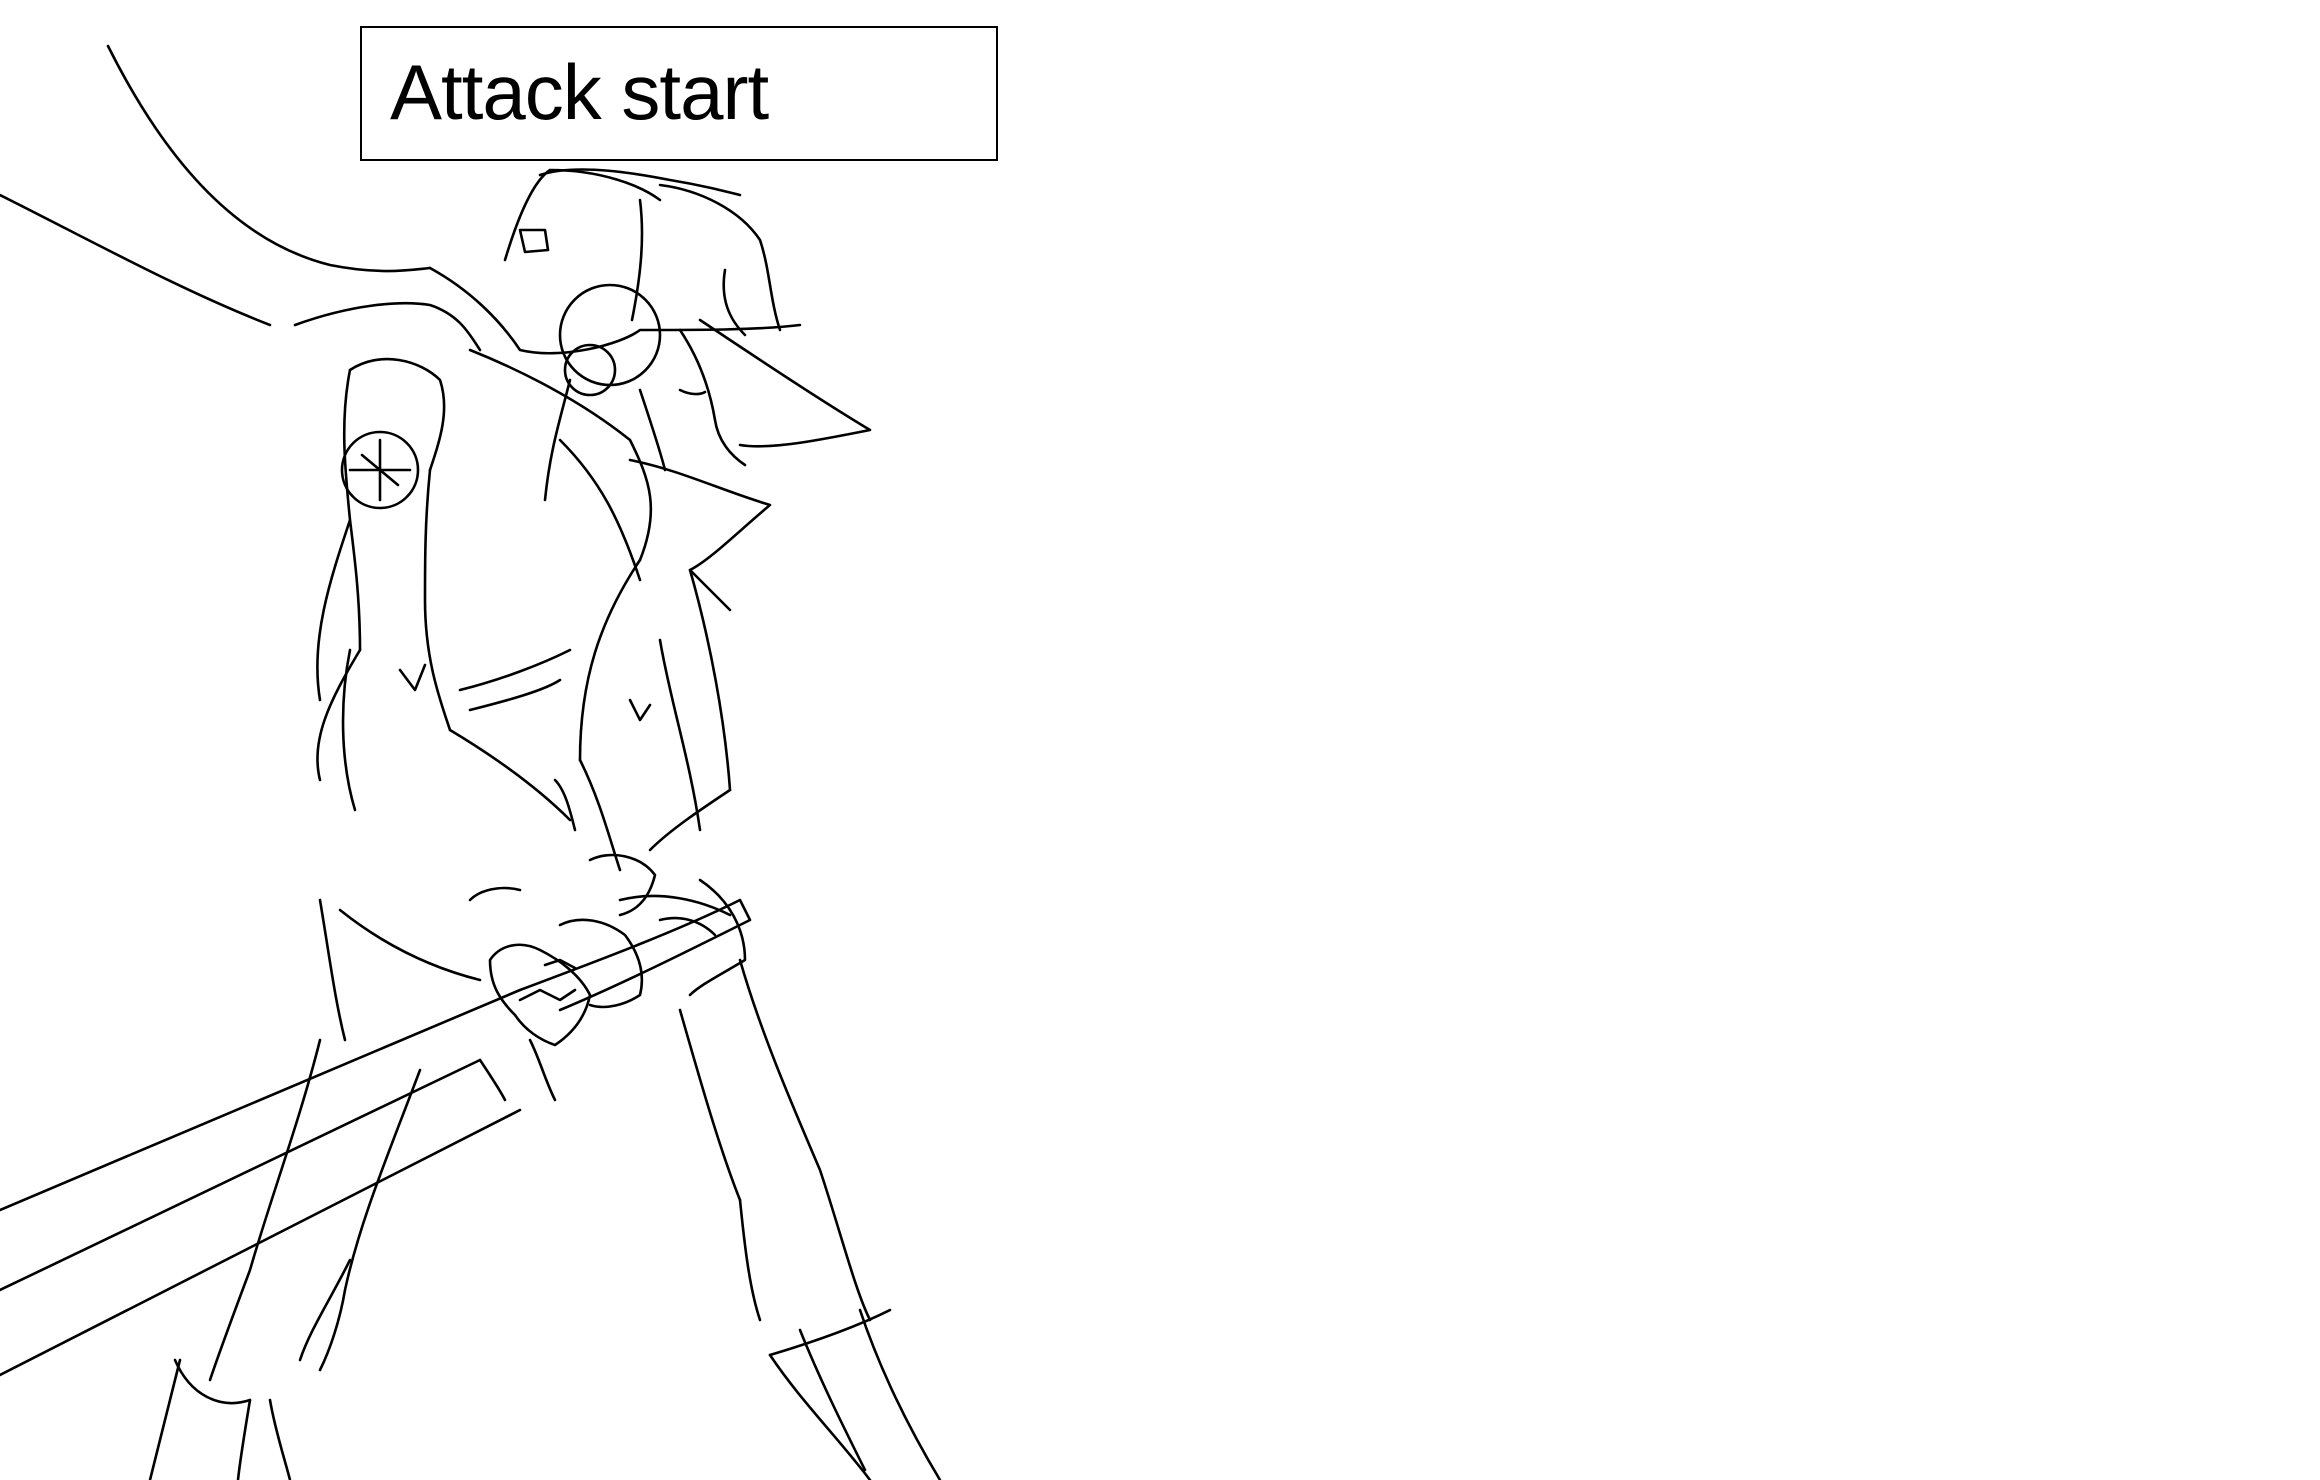  I want to click on leg-right-outer, so click(805, 1140).